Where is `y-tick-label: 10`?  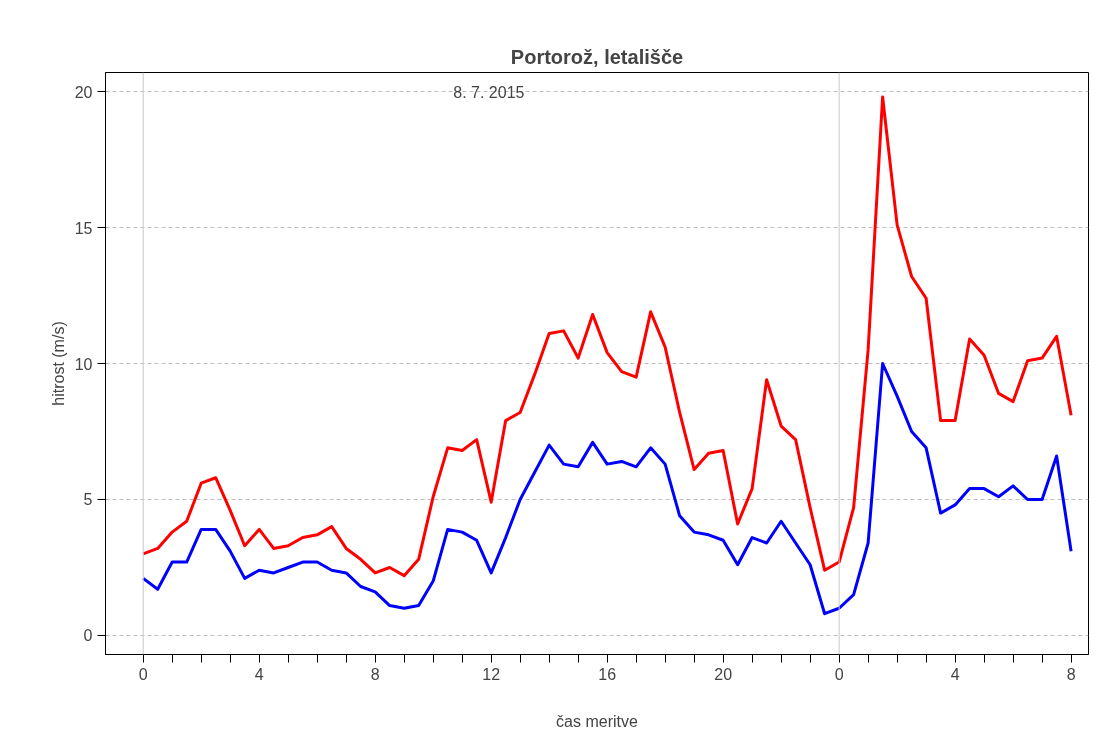 y-tick-label: 10 is located at coordinates (83, 364).